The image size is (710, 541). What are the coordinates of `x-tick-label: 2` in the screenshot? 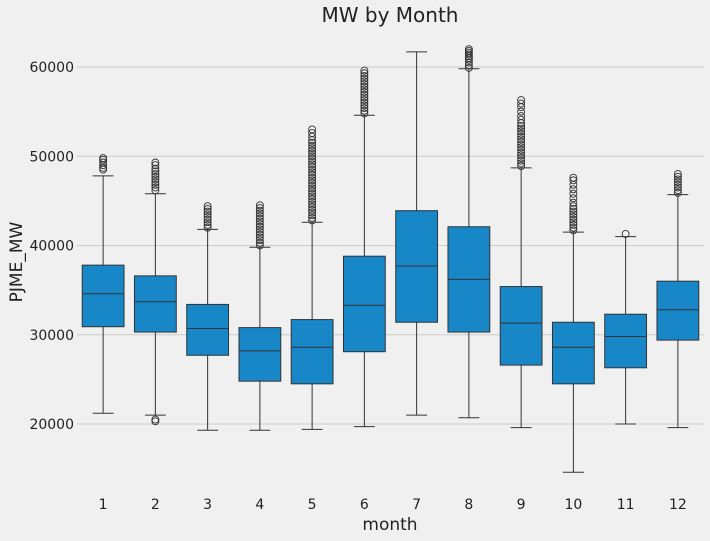 It's located at (155, 505).